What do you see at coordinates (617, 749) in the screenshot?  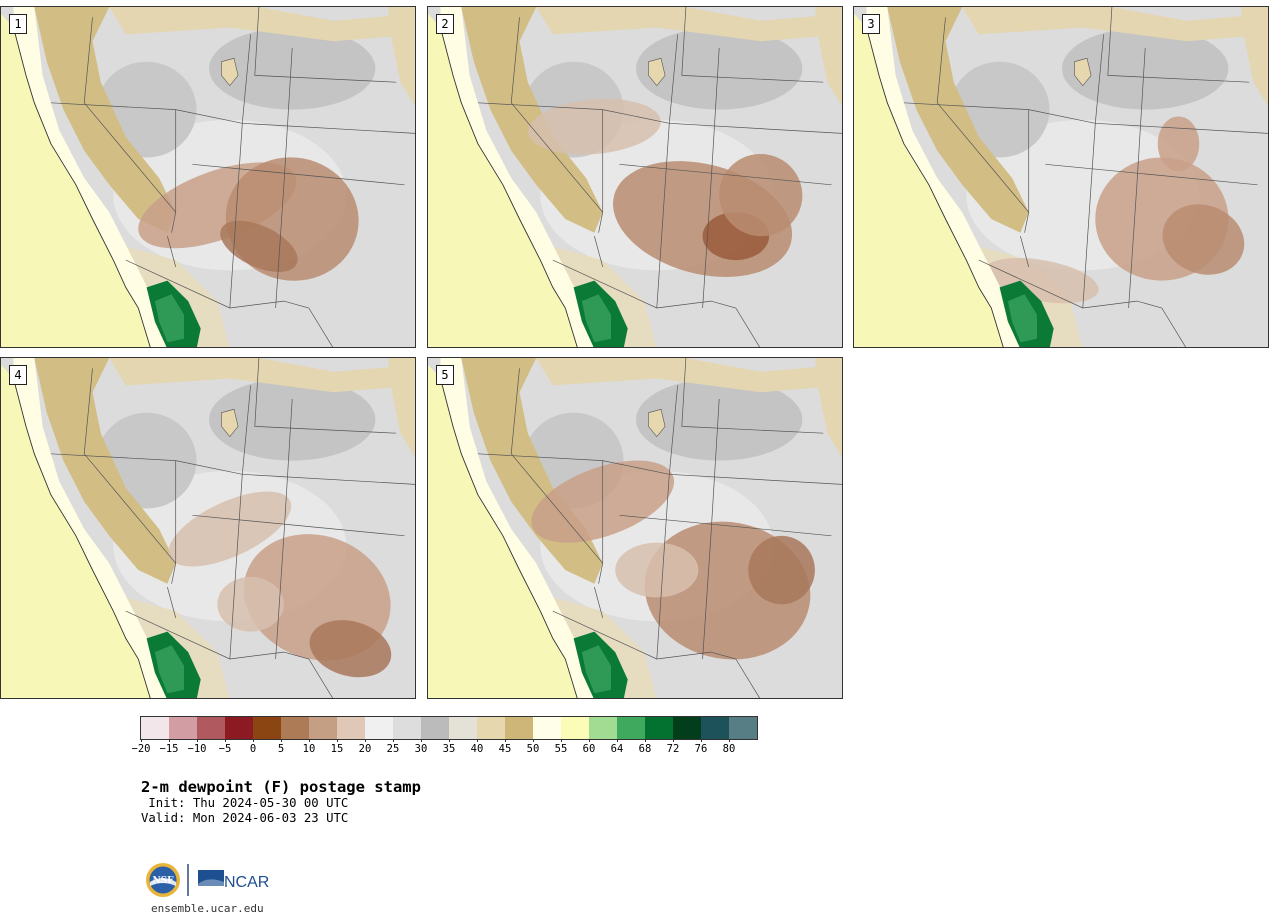 I see `colorbar-tick-label: 64` at bounding box center [617, 749].